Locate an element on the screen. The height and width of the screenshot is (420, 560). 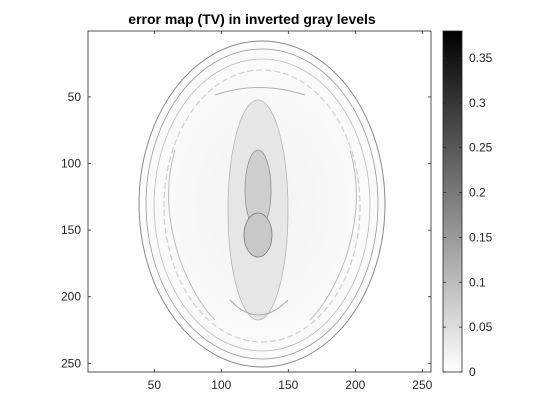
x-tick-label: 50 is located at coordinates (155, 385).